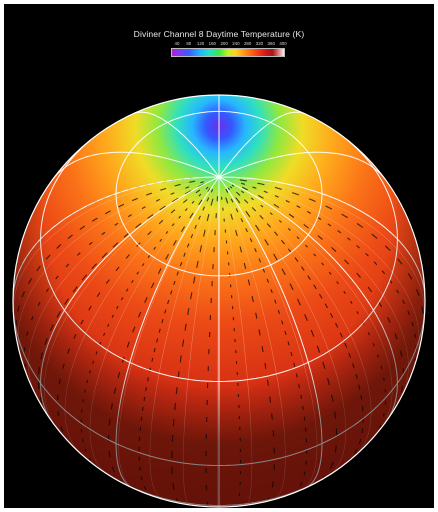  Describe the element at coordinates (230, 44) in the screenshot. I see `colorbar-tick-labels: 40 80 120 160 200 240 280 320 360 400` at that location.